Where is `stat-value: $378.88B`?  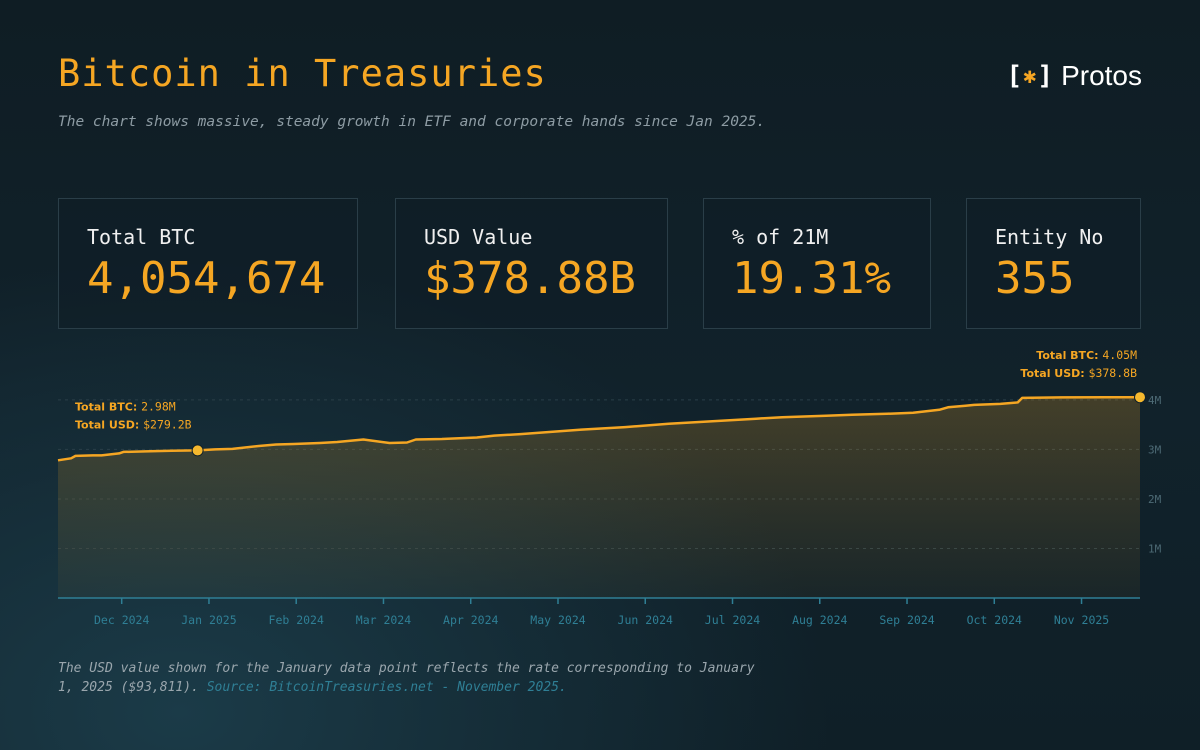 stat-value: $378.88B is located at coordinates (530, 278).